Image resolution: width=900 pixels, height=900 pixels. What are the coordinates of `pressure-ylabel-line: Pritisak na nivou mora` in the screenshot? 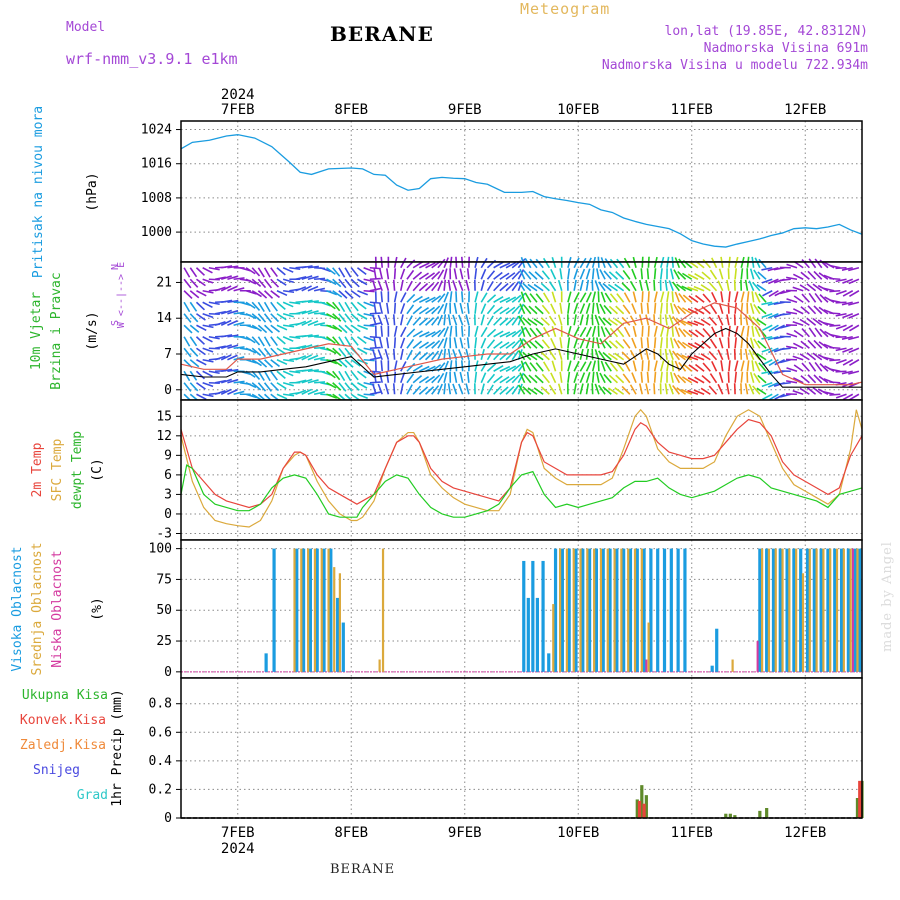 It's located at (38, 192).